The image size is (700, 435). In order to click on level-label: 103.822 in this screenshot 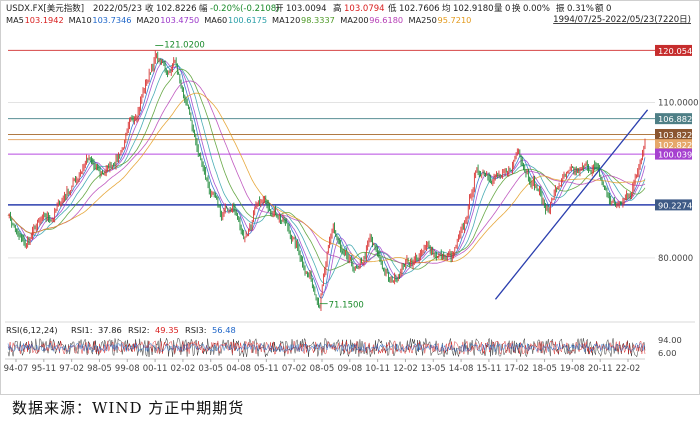, I will do `click(675, 135)`.